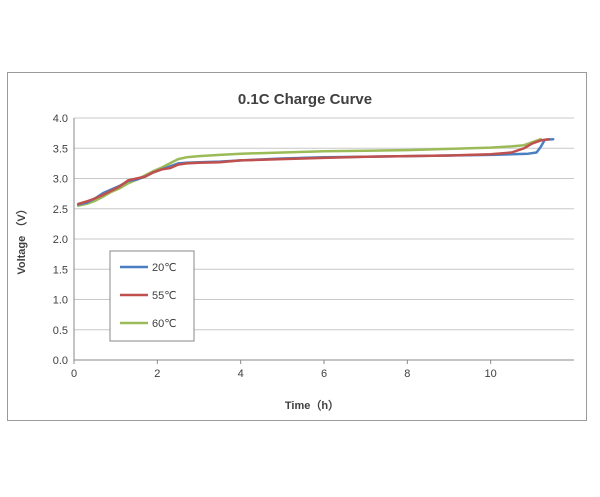 Image resolution: width=600 pixels, height=497 pixels. Describe the element at coordinates (284, 370) in the screenshot. I see `x-tick-labels: 0 2 4 6 8 10` at that location.